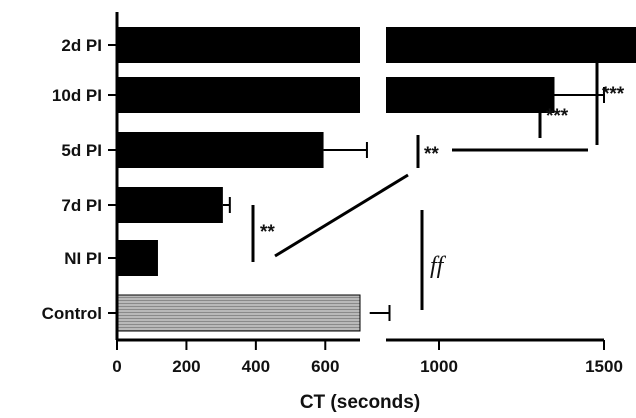 The width and height of the screenshot is (636, 418). Describe the element at coordinates (360, 402) in the screenshot. I see `x-axis-title: CT (seconds)` at that location.